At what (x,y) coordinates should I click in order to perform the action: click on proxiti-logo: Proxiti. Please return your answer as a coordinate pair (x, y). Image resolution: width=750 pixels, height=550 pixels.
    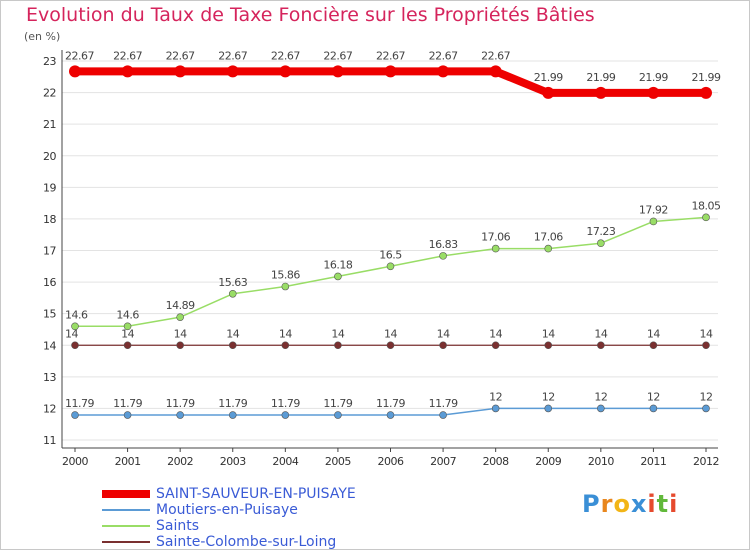
    Looking at the image, I should click on (630, 504).